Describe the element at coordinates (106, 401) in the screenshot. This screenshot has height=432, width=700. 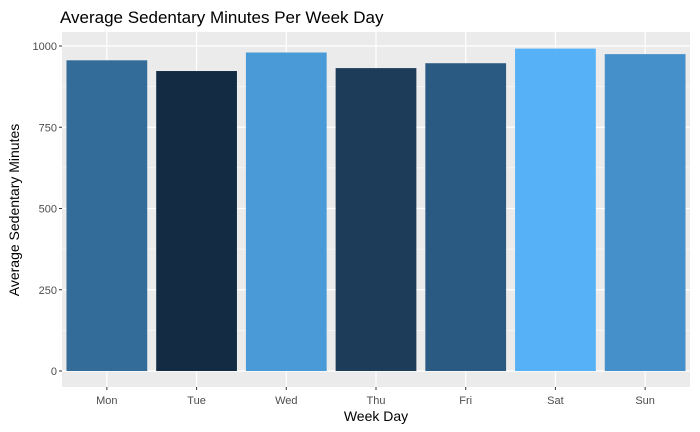
I see `x-tick-label-mon: Mon` at that location.